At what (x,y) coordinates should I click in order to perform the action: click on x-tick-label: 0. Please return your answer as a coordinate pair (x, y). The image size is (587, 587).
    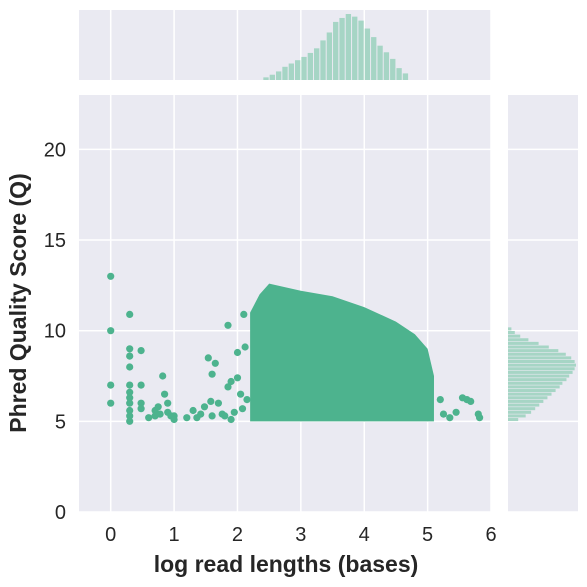
    Looking at the image, I should click on (110, 535).